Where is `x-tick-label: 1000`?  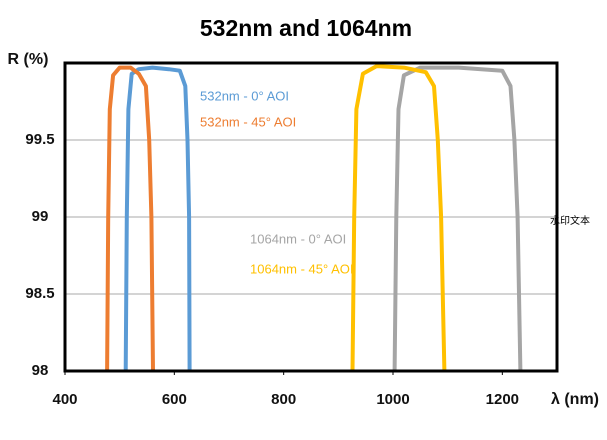 x-tick-label: 1000 is located at coordinates (392, 399).